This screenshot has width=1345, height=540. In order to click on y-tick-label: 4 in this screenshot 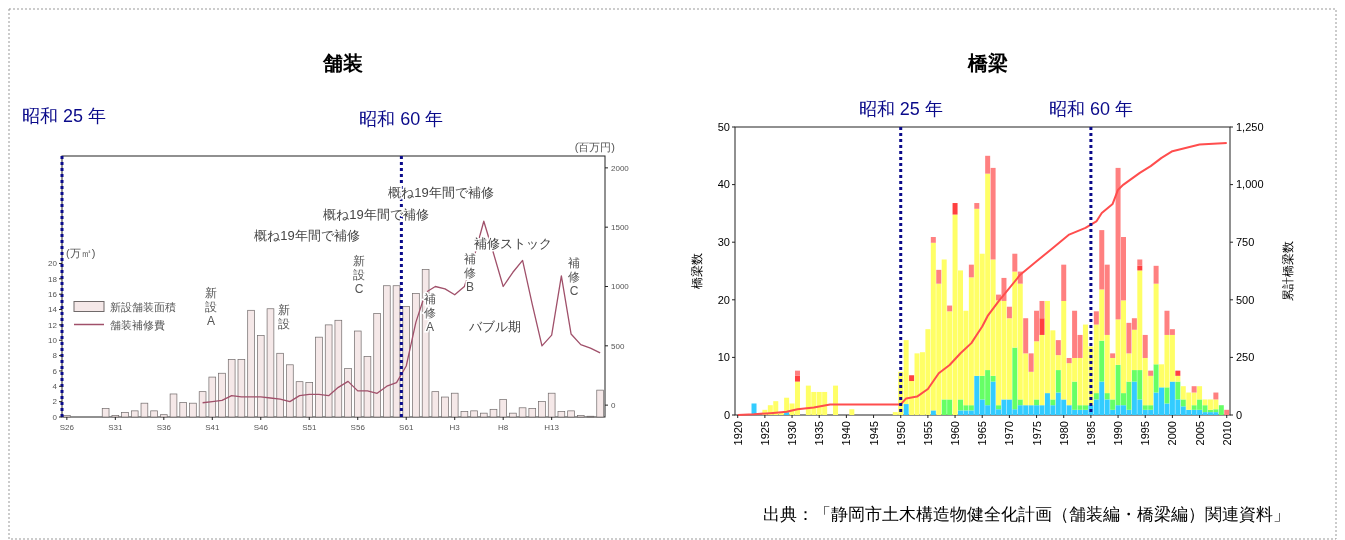, I will do `click(55, 387)`.